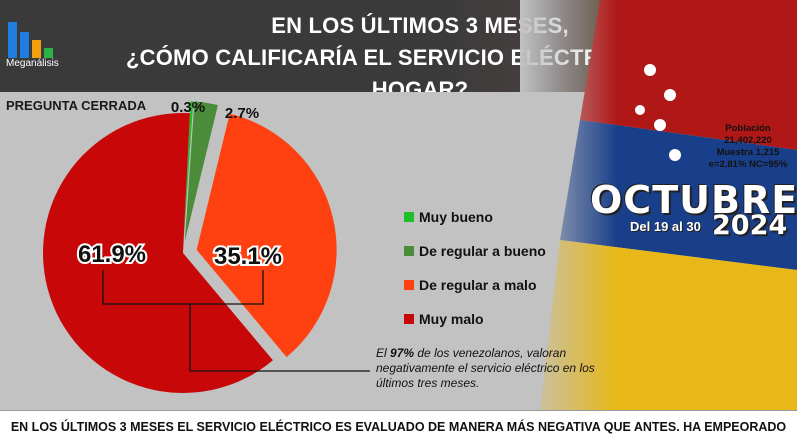 This screenshot has height=443, width=797. I want to click on legend-label: De regular a malo, so click(478, 285).